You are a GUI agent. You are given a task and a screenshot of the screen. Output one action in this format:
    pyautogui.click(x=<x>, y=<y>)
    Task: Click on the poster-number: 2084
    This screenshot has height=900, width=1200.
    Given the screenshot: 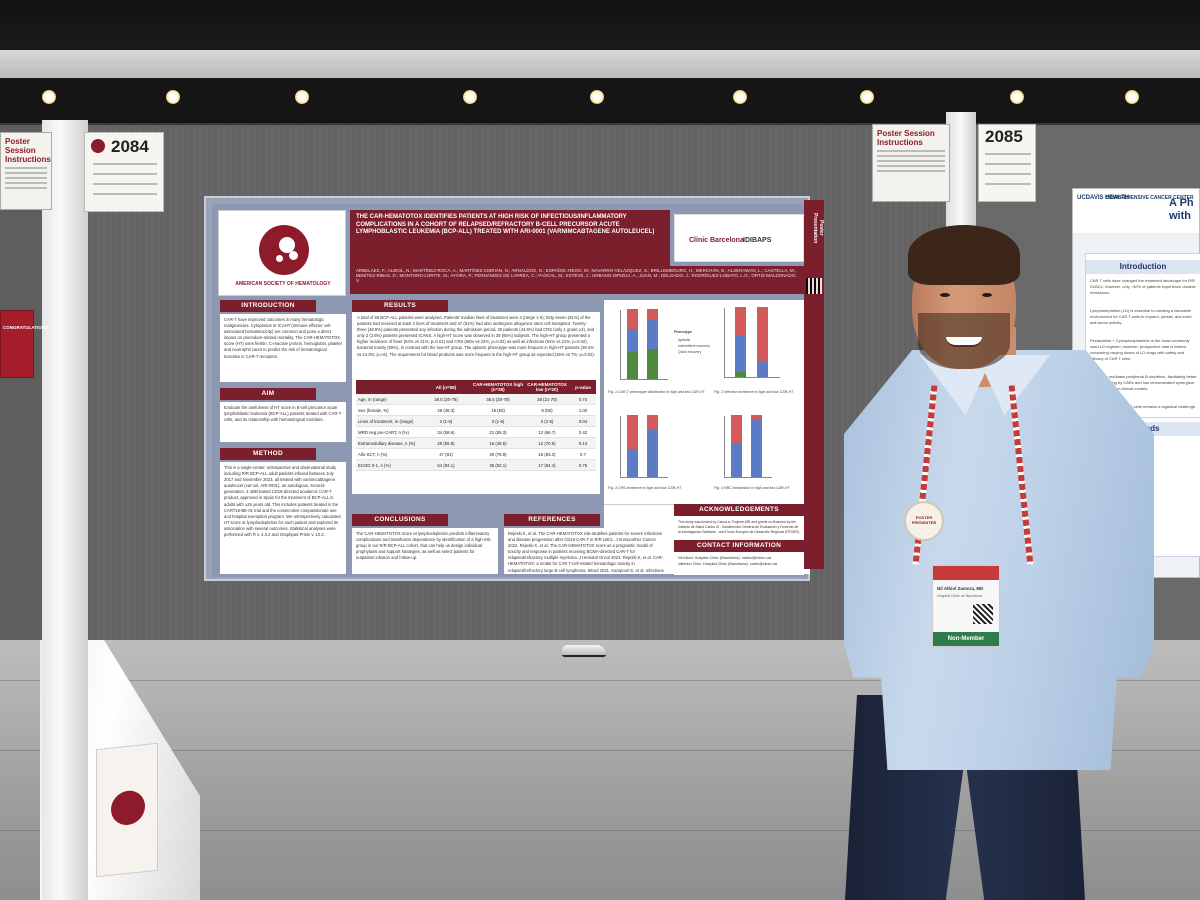 What is the action you would take?
    pyautogui.click(x=130, y=146)
    